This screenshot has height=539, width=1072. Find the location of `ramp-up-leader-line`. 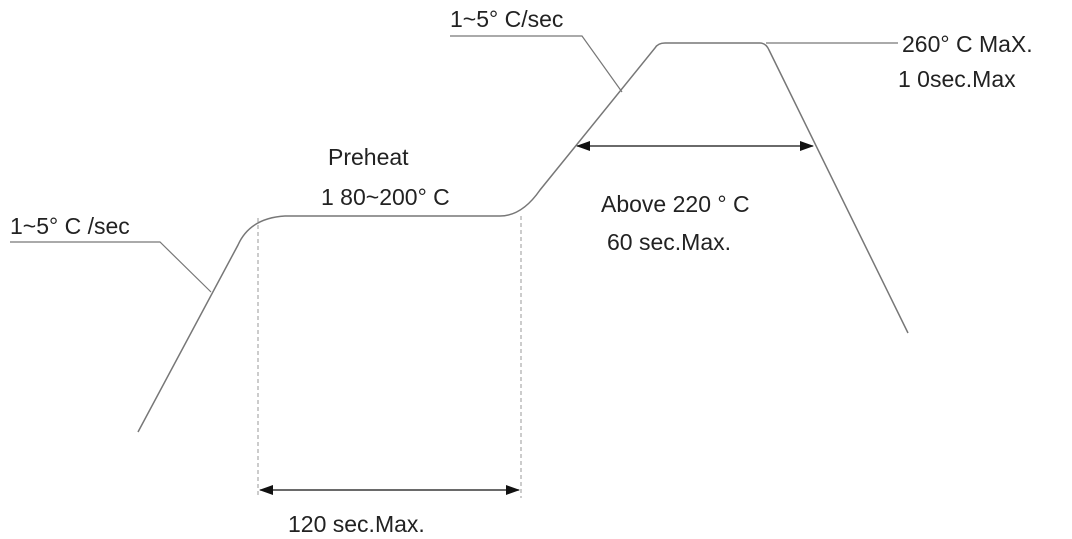

ramp-up-leader-line is located at coordinates (111, 267).